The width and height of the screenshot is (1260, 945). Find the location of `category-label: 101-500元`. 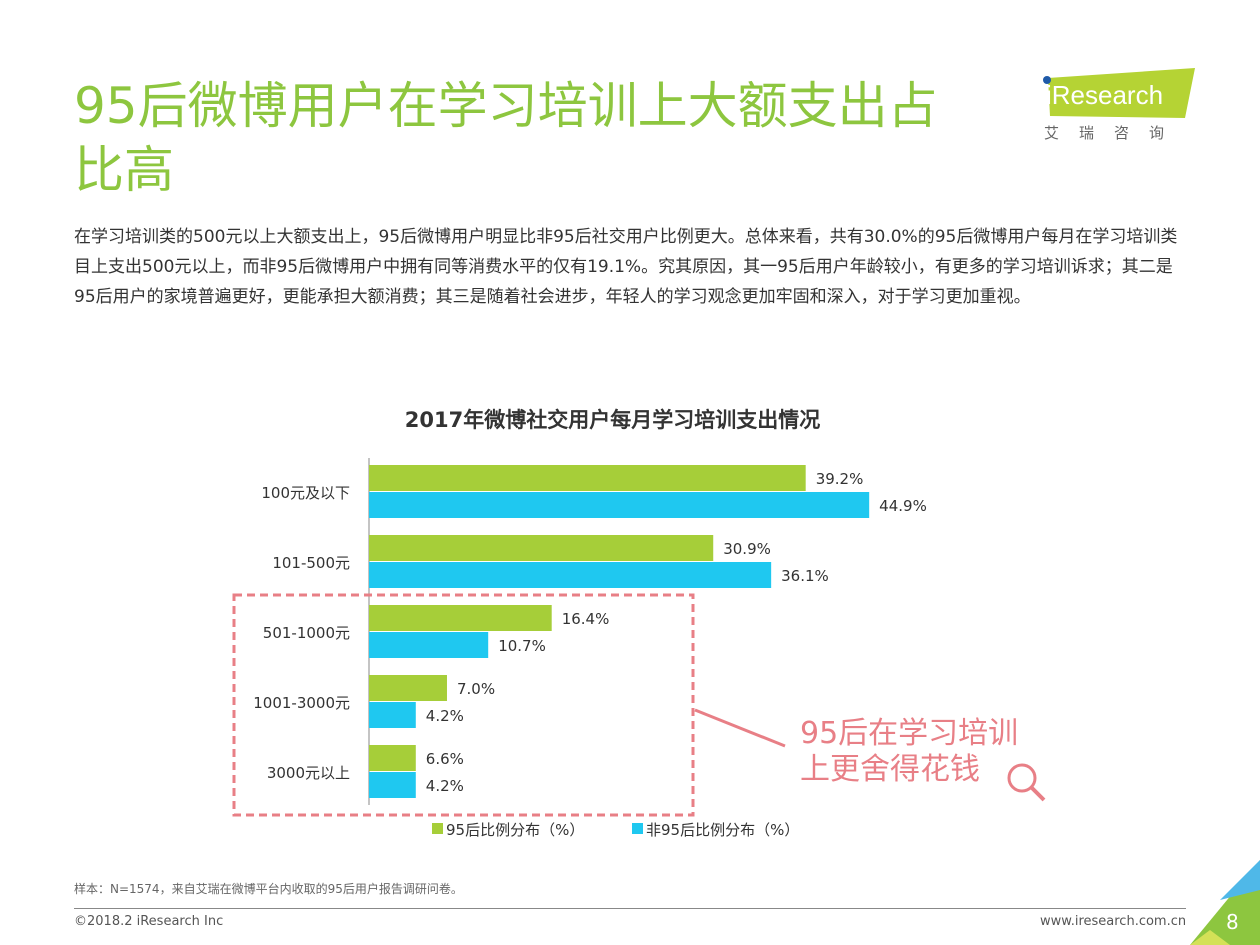

category-label: 101-500元 is located at coordinates (311, 563).